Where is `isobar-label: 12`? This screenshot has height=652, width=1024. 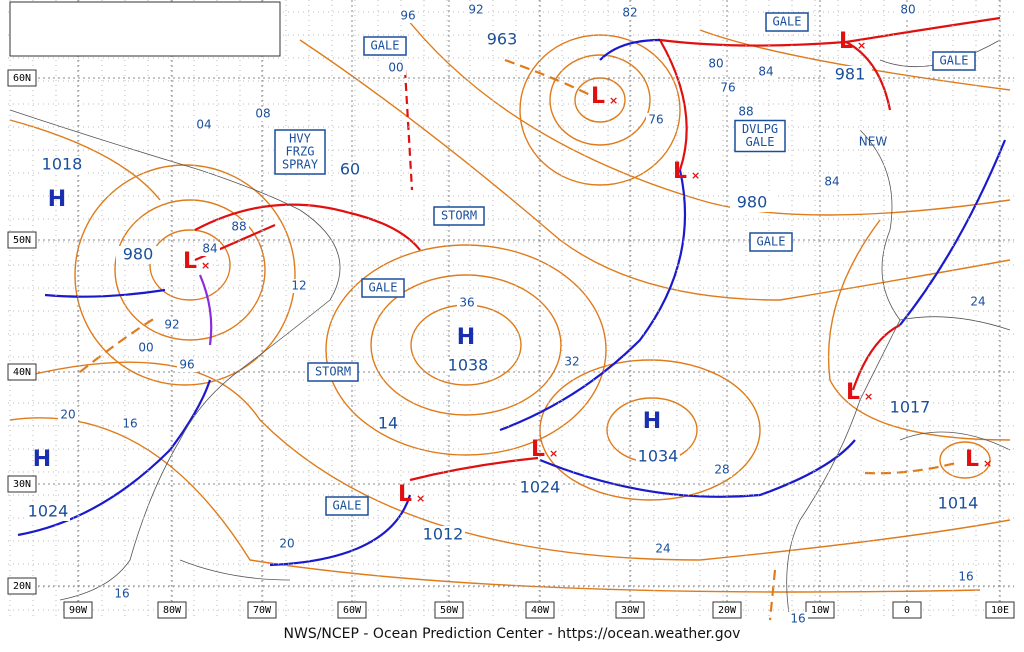 isobar-label: 12 is located at coordinates (298, 286).